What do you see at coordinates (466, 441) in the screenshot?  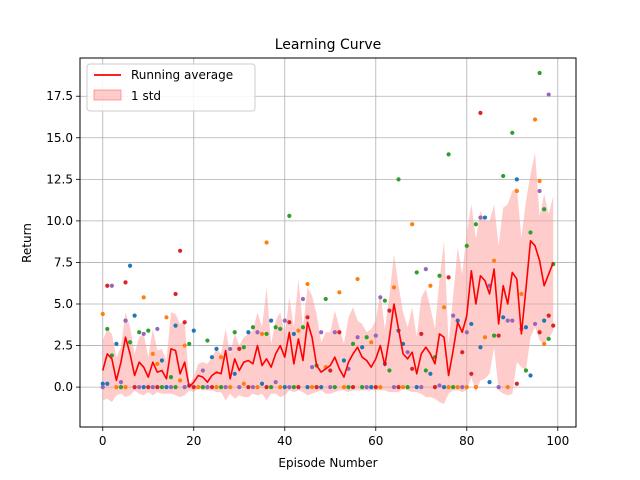 I see `x-tick-label: 80` at bounding box center [466, 441].